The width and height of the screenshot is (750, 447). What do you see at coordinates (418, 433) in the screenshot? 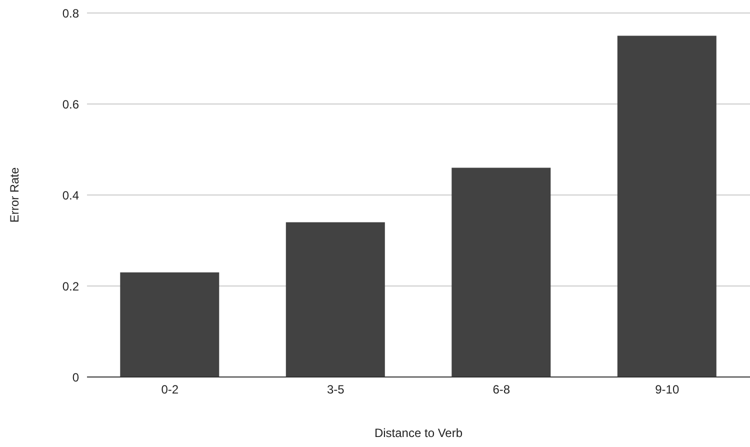
I see `x-axis-title: Distance to Verb` at bounding box center [418, 433].